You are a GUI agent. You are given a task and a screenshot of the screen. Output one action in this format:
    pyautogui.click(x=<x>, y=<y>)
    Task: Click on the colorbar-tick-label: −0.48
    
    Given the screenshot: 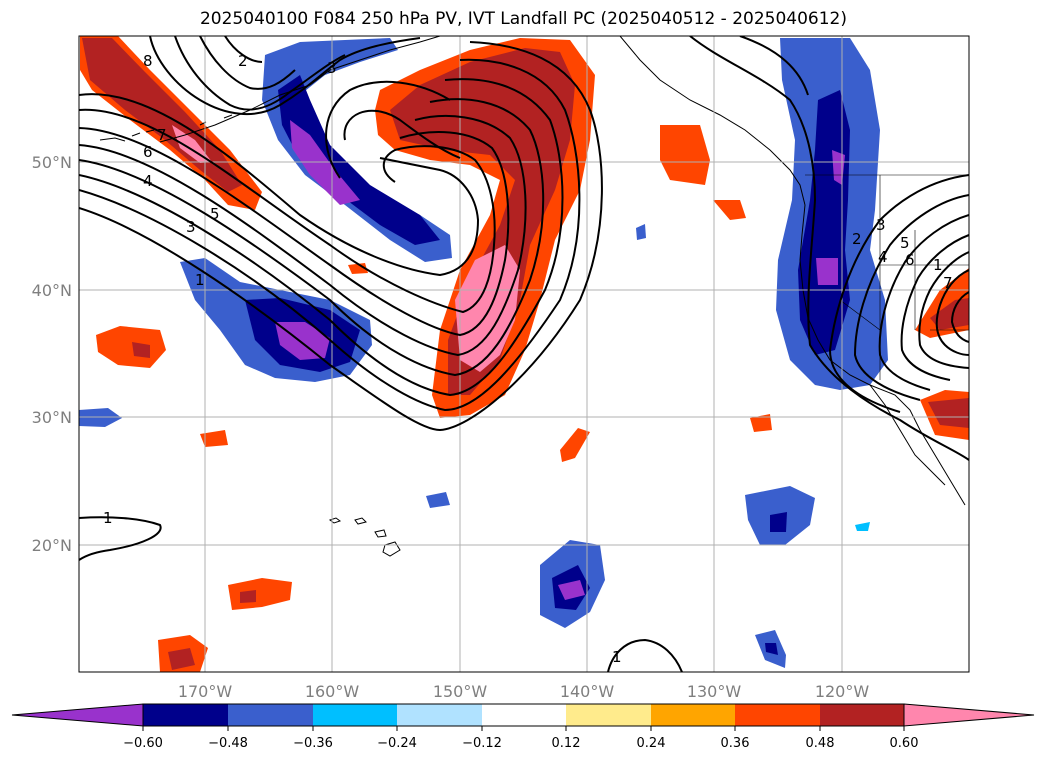 What is the action you would take?
    pyautogui.click(x=228, y=743)
    